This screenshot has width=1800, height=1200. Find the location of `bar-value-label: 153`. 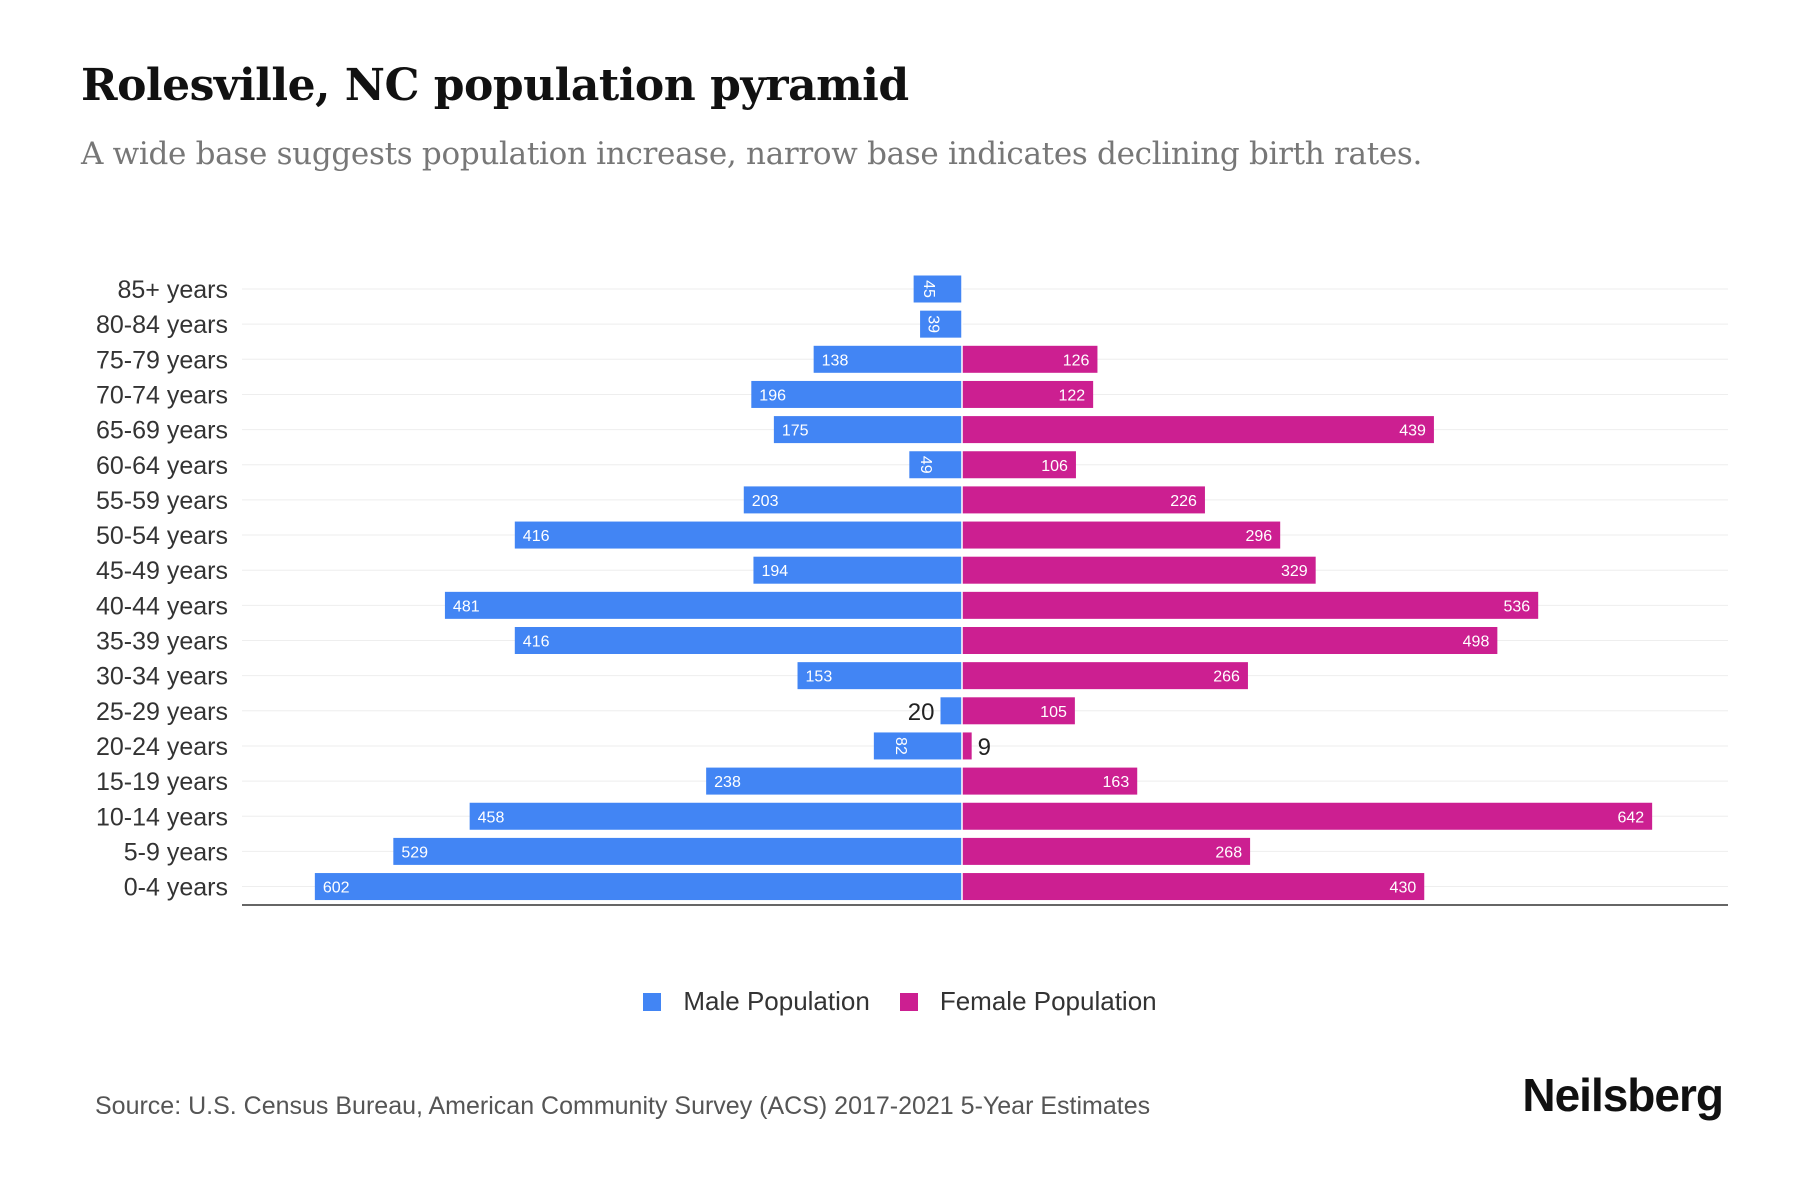

bar-value-label: 153 is located at coordinates (819, 677).